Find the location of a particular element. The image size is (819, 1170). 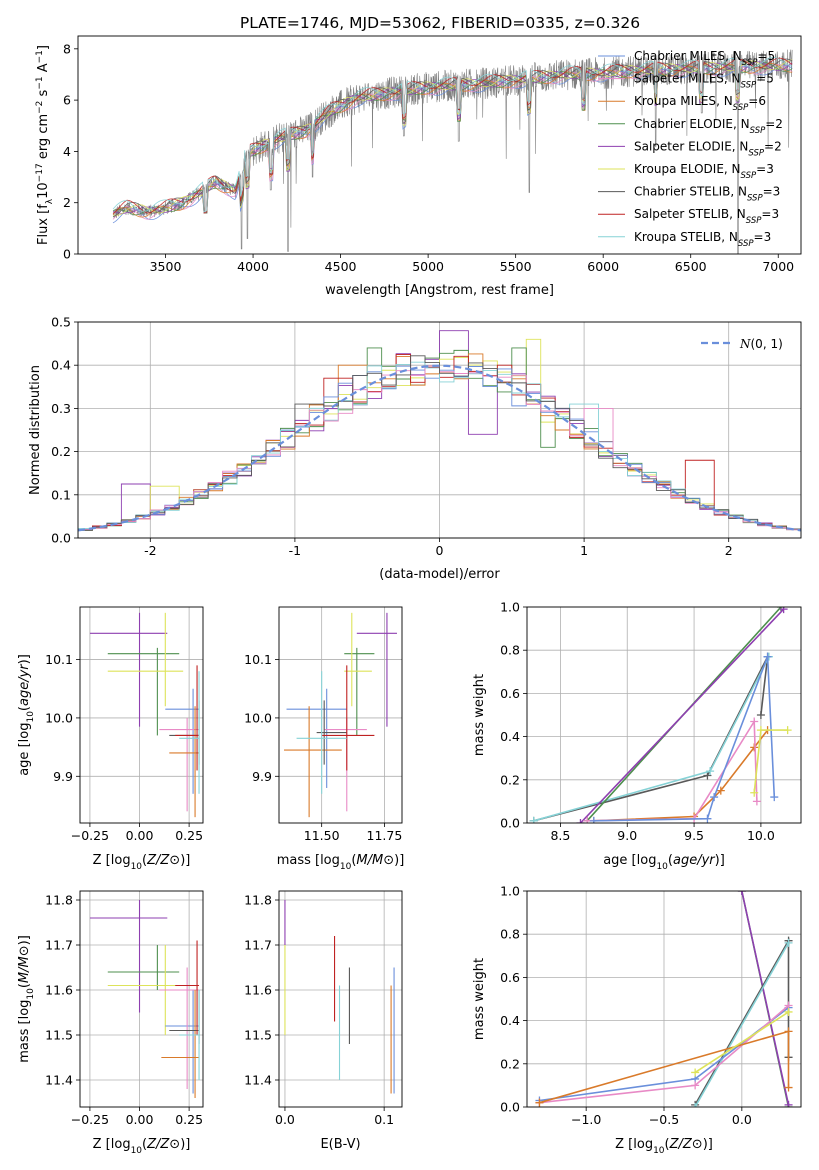

x-tick-label: 7000 is located at coordinates (778, 266).